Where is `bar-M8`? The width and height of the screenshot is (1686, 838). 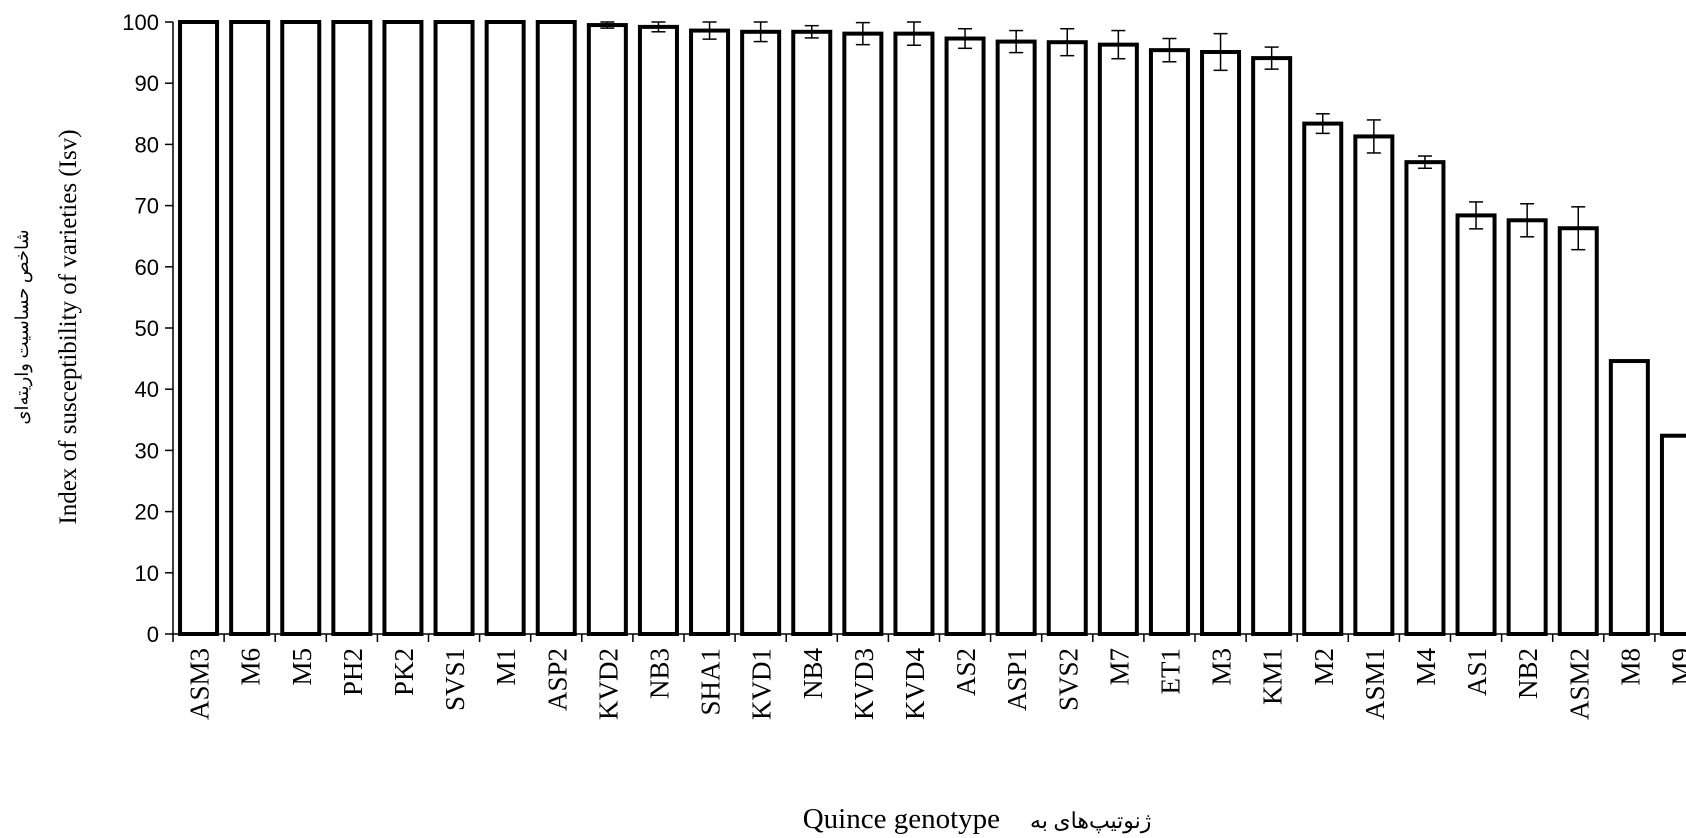
bar-M8 is located at coordinates (1629, 497).